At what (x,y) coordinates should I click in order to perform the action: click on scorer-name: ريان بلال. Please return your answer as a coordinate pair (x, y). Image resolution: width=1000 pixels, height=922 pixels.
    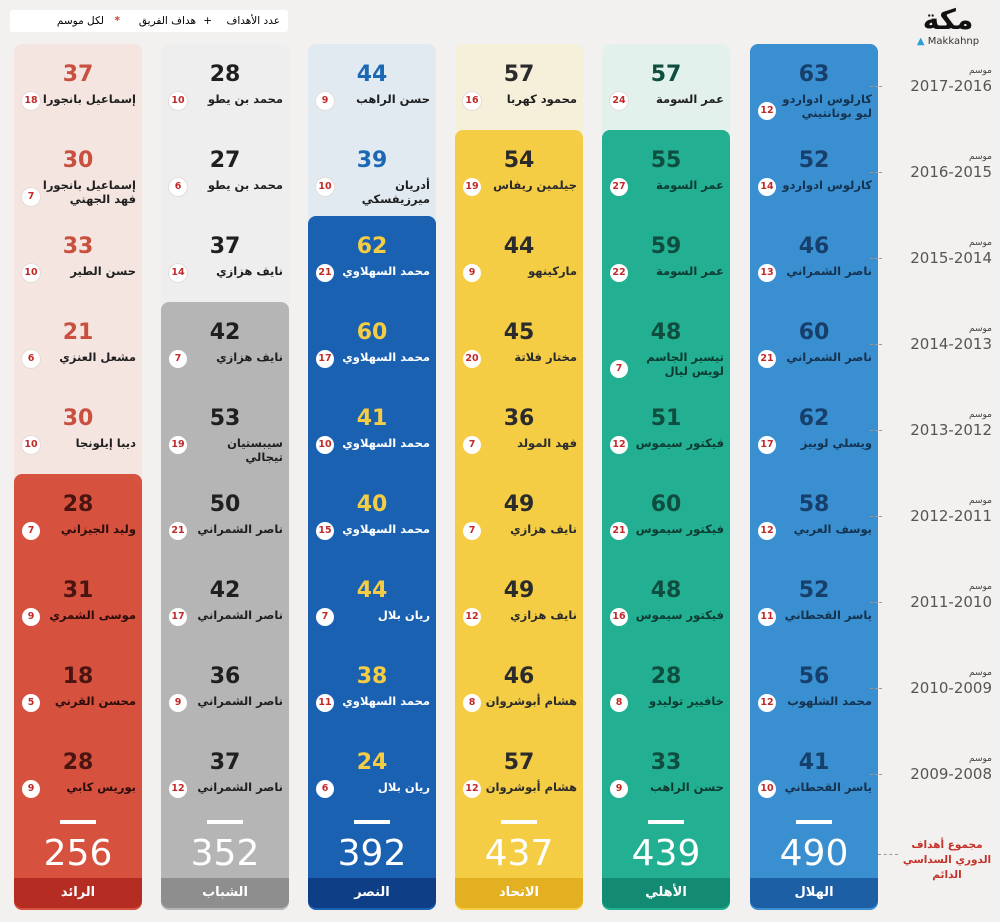
    Looking at the image, I should click on (403, 615).